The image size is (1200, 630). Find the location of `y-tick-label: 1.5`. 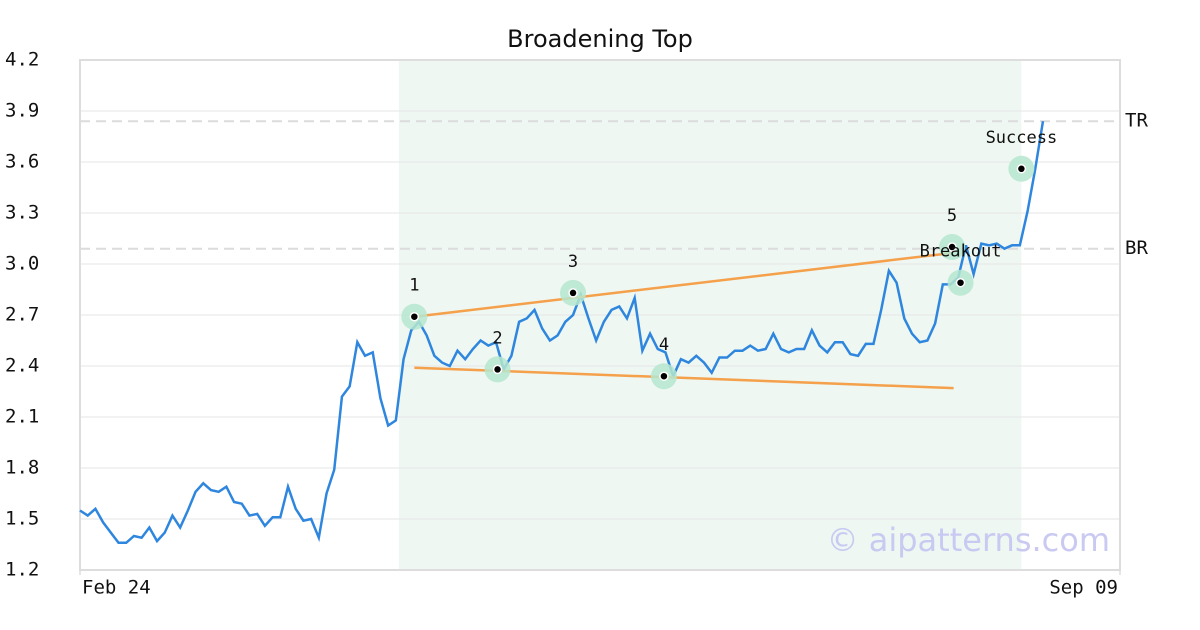

y-tick-label: 1.5 is located at coordinates (22, 519).